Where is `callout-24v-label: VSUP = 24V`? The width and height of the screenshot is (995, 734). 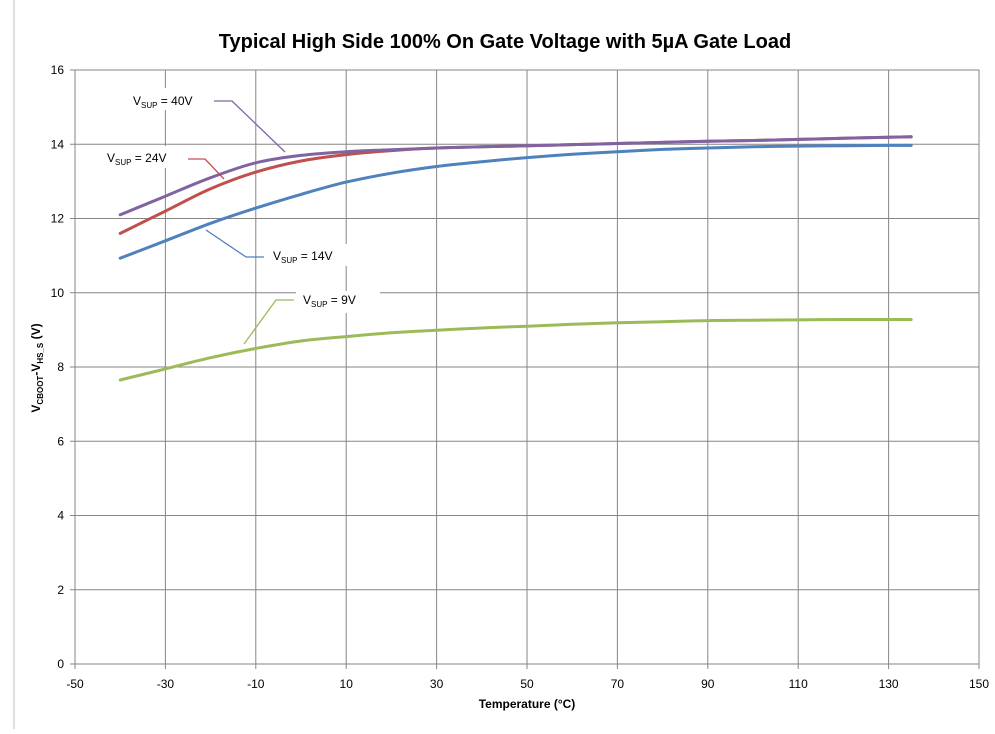
callout-24v-label: VSUP = 24V is located at coordinates (137, 159).